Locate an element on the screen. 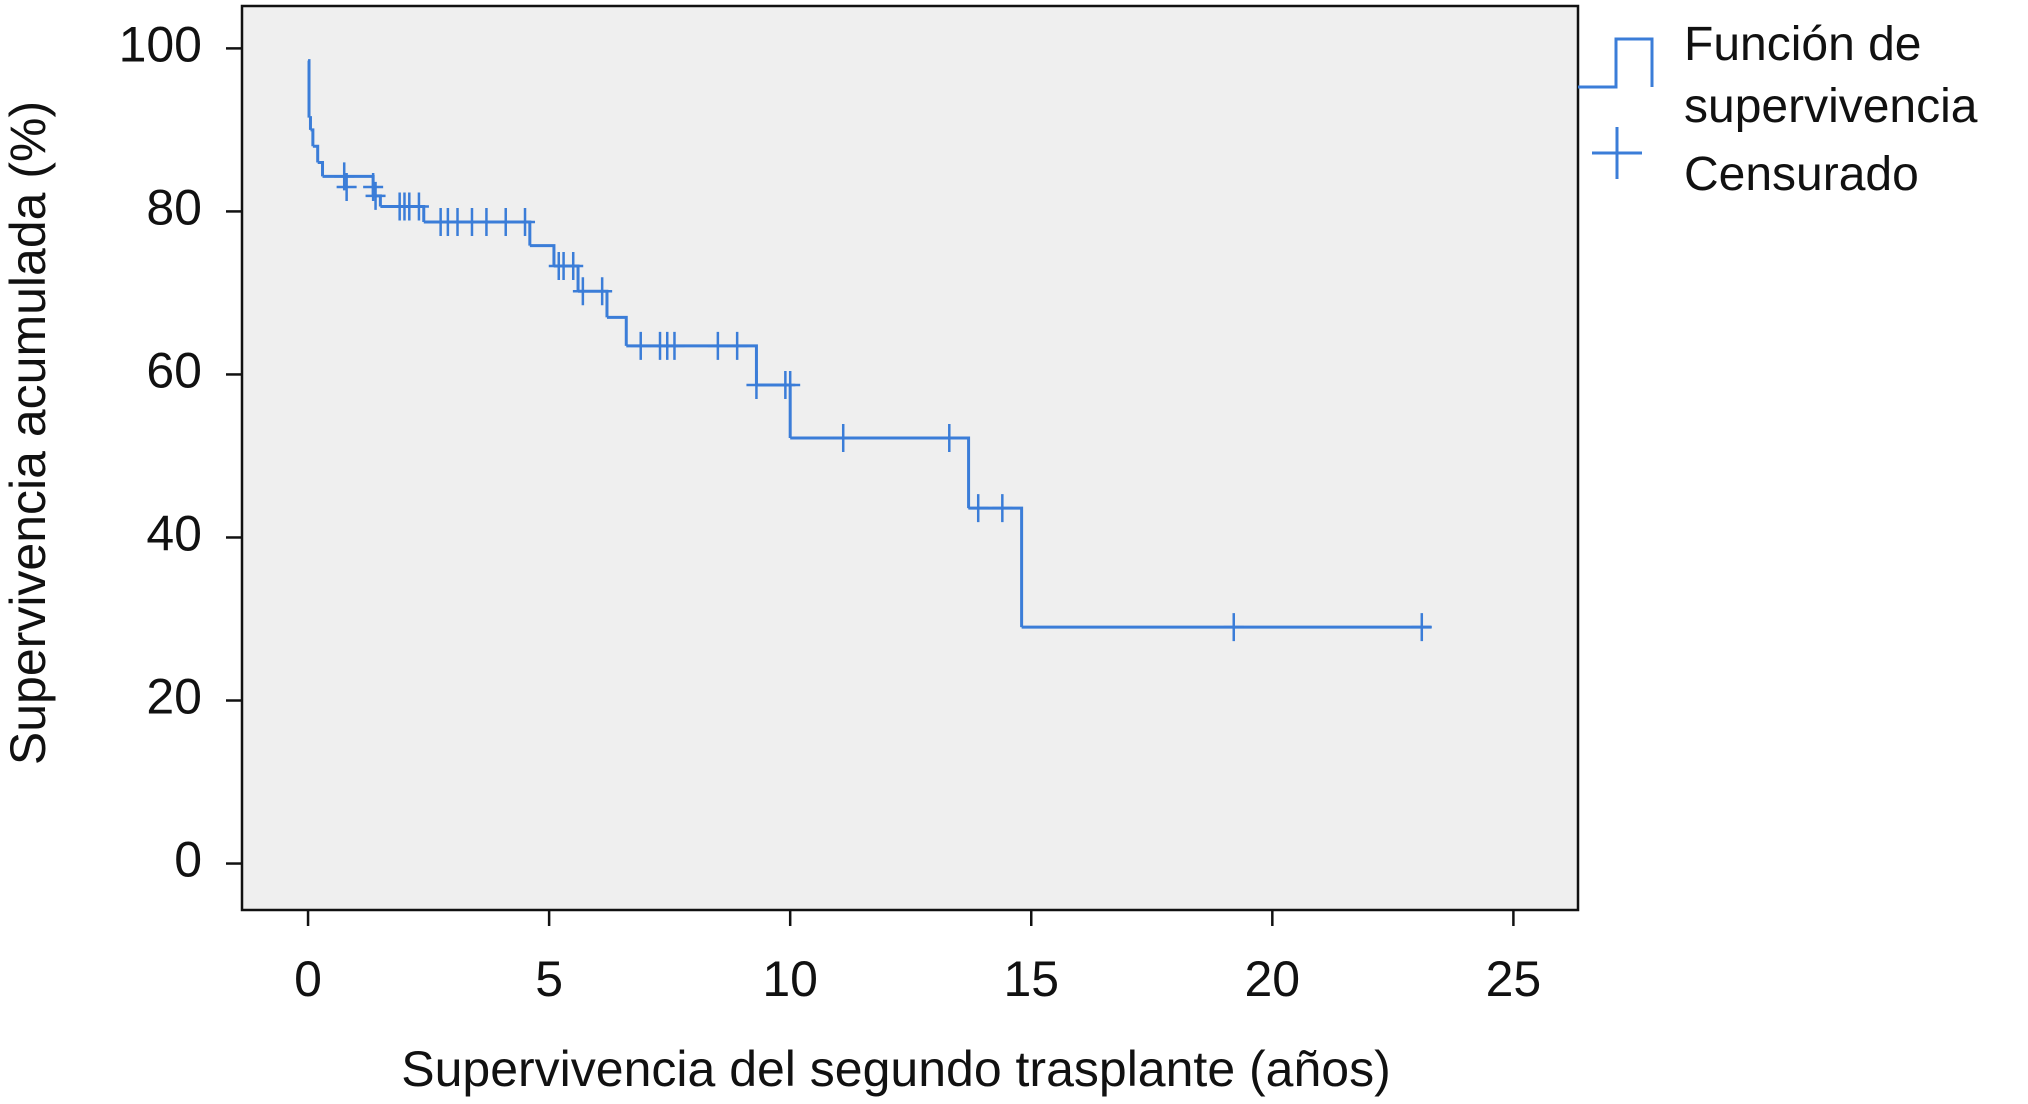 The image size is (2028, 1104). y-tick-label: 40 is located at coordinates (174, 534).